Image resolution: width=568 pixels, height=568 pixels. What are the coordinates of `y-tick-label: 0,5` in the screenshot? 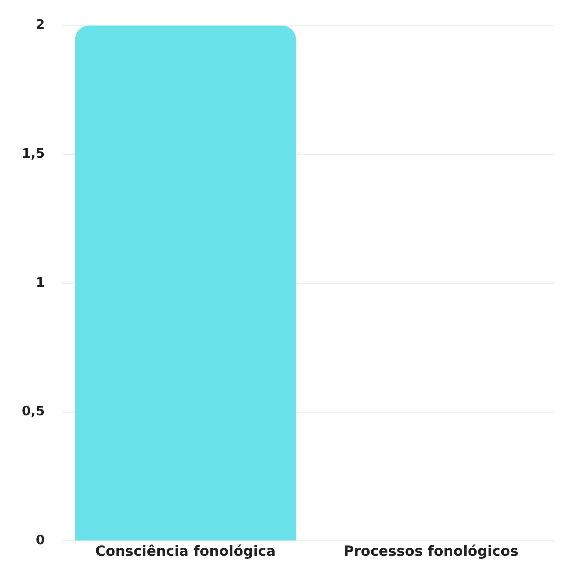 It's located at (34, 412).